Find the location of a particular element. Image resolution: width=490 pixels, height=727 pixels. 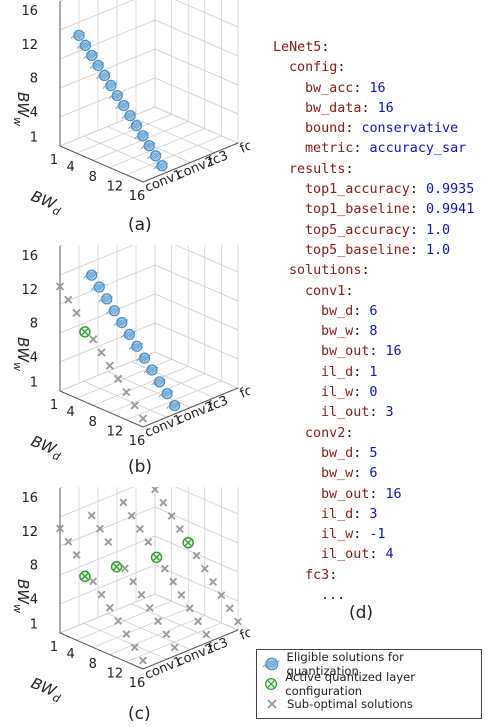

yaml-line: bw_w: 8 is located at coordinates (349, 332).